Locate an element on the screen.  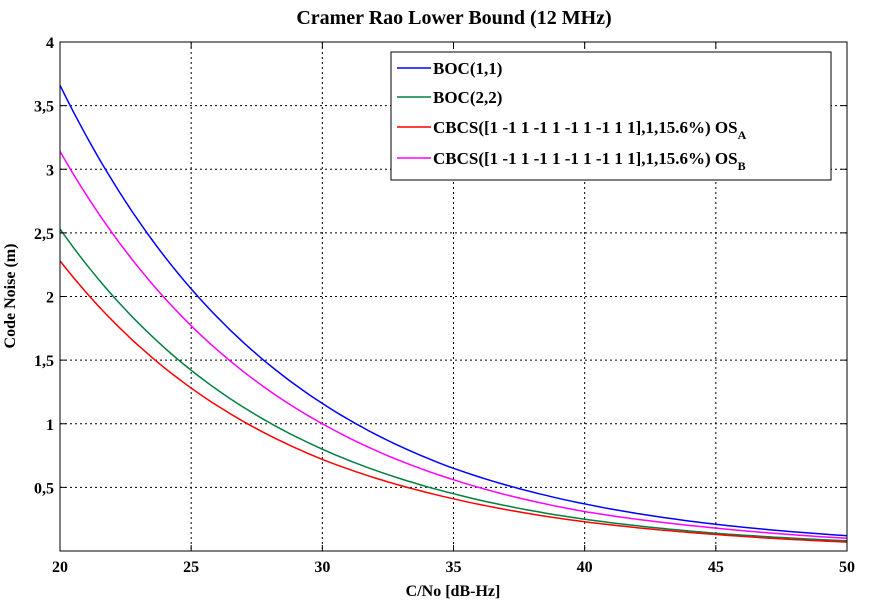
x-tick-label: 50 is located at coordinates (847, 567).